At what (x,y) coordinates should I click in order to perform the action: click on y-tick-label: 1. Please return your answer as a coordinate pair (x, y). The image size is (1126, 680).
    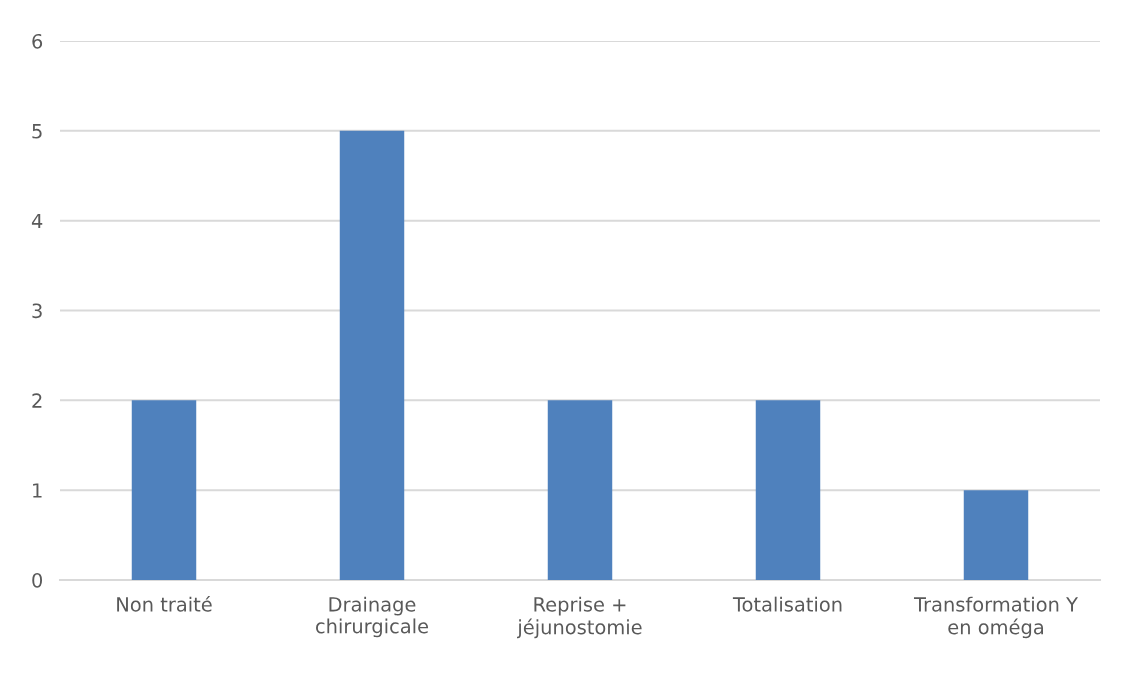
    Looking at the image, I should click on (37, 490).